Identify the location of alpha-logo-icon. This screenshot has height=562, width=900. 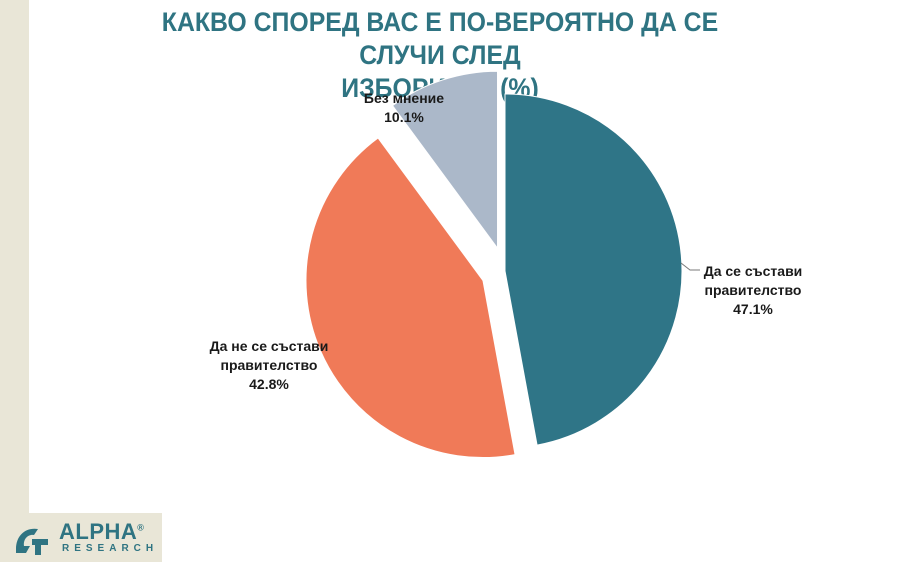
(32, 541).